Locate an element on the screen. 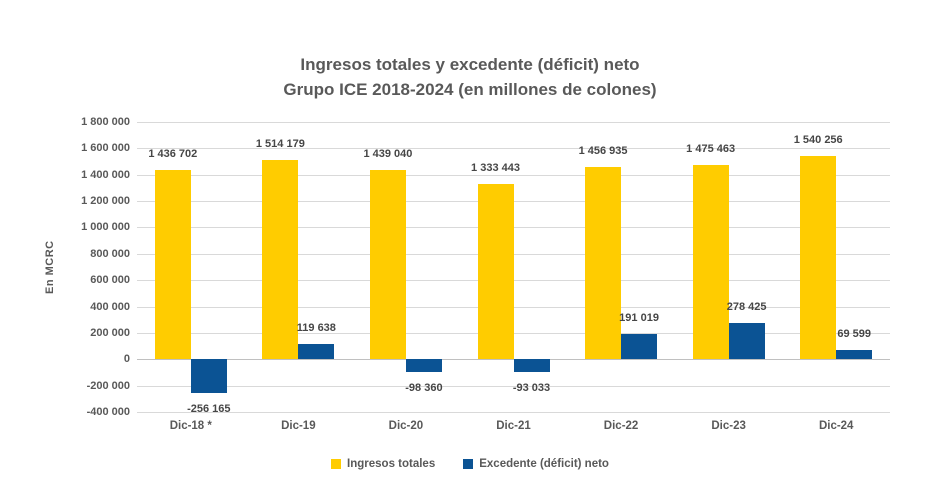 This screenshot has width=940, height=492. y-axis-tick-label: 1 800 000 is located at coordinates (105, 122).